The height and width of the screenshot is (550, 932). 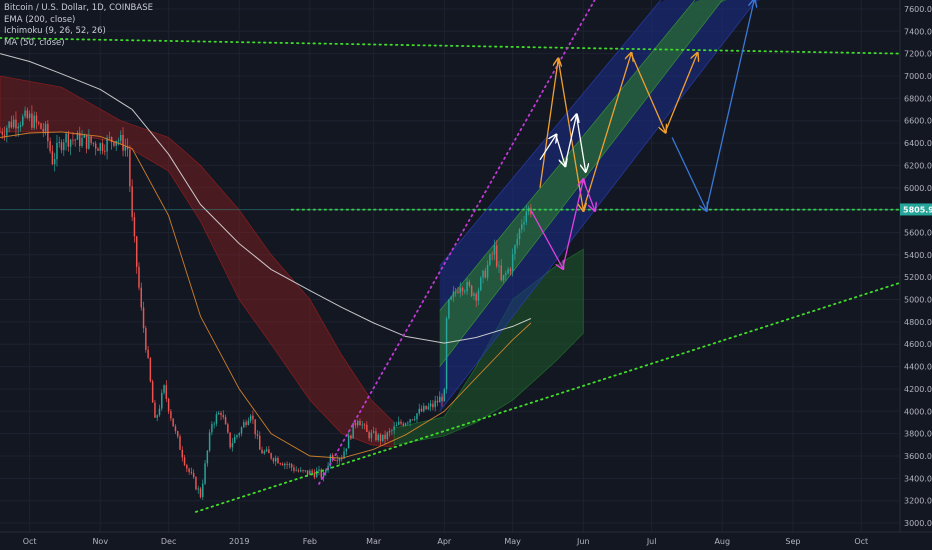 I want to click on y-tick-label: 7200.00, so click(x=918, y=54).